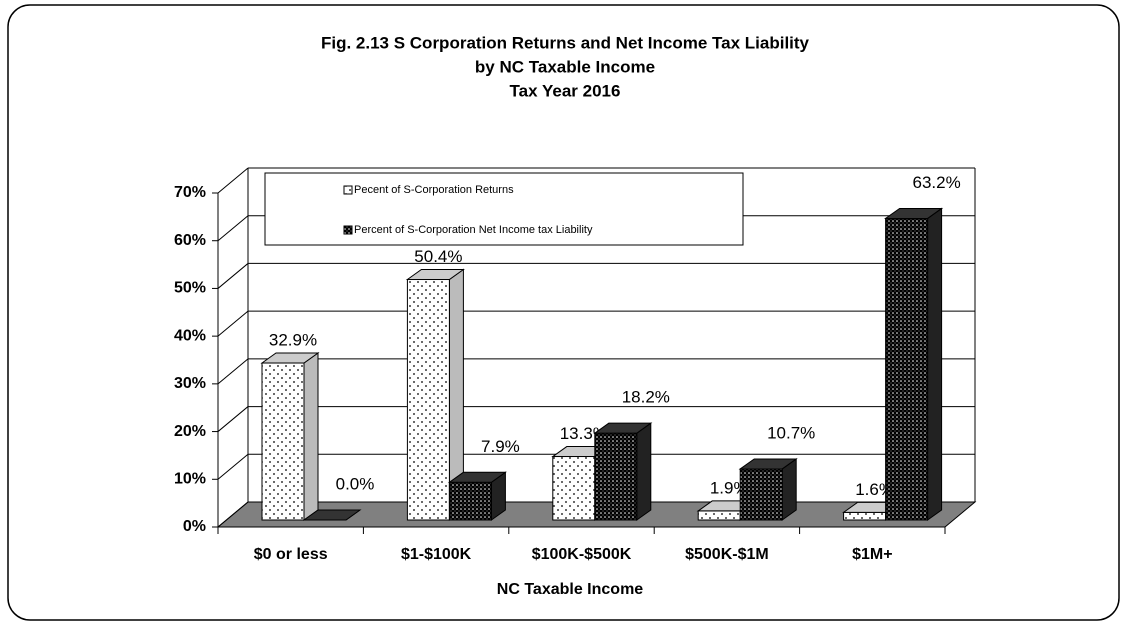  I want to click on data-label: 63.2%, so click(936, 182).